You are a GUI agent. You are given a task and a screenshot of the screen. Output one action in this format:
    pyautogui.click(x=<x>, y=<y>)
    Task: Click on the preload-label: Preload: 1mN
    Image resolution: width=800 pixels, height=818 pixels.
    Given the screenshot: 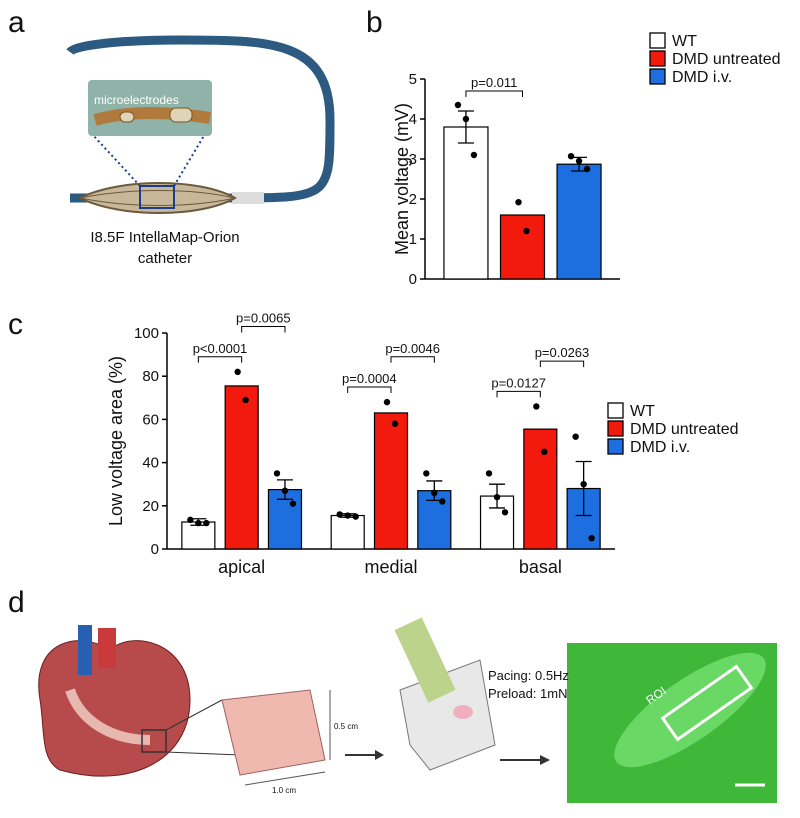 What is the action you would take?
    pyautogui.click(x=527, y=693)
    